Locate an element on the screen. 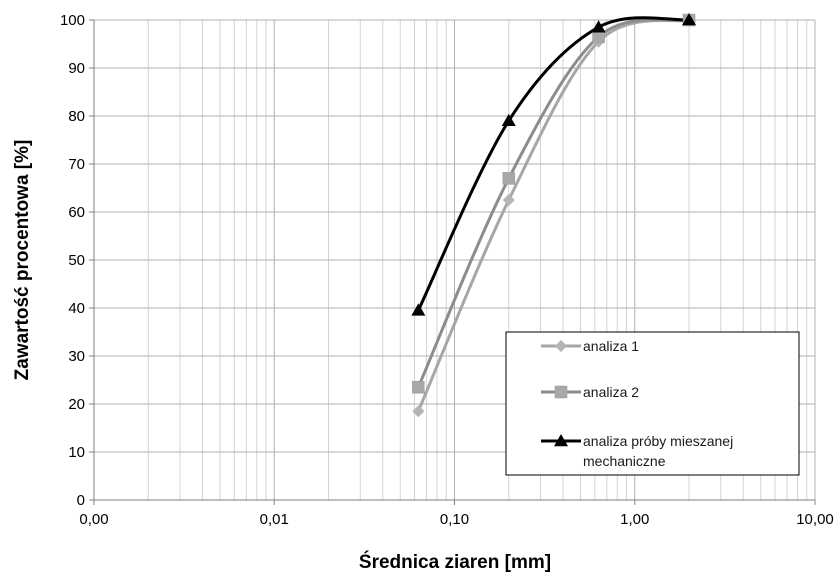 The height and width of the screenshot is (574, 840). x-tick-label: 10,00 is located at coordinates (815, 519).